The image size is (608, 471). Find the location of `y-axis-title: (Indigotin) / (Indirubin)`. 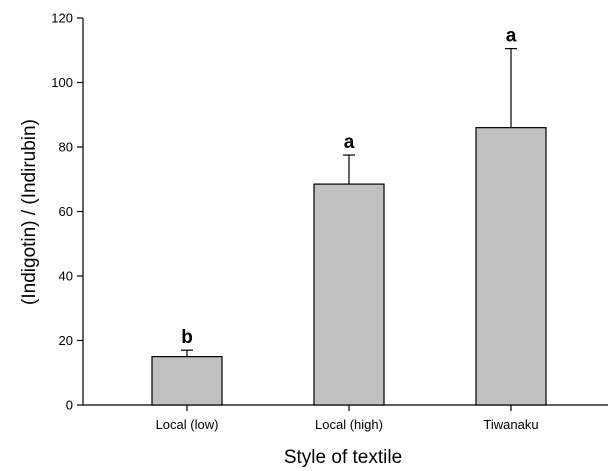

y-axis-title: (Indigotin) / (Indirubin) is located at coordinates (29, 212).